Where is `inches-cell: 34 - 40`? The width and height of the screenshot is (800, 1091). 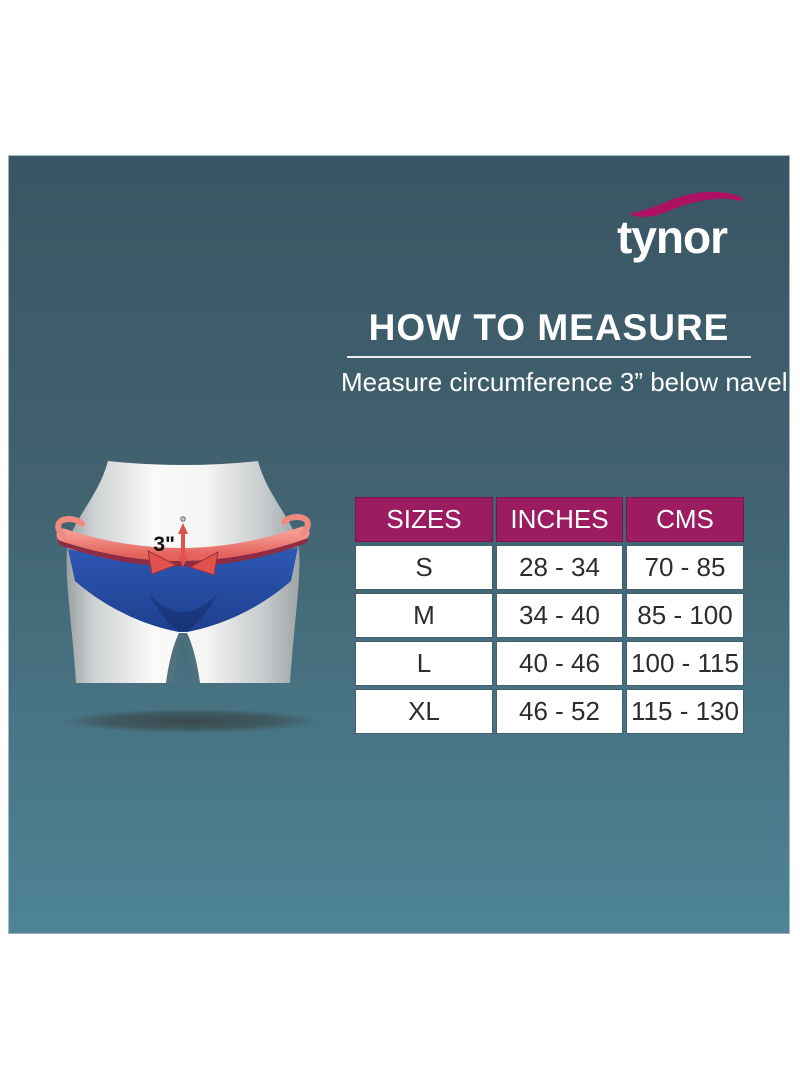
inches-cell: 34 - 40 is located at coordinates (559, 615).